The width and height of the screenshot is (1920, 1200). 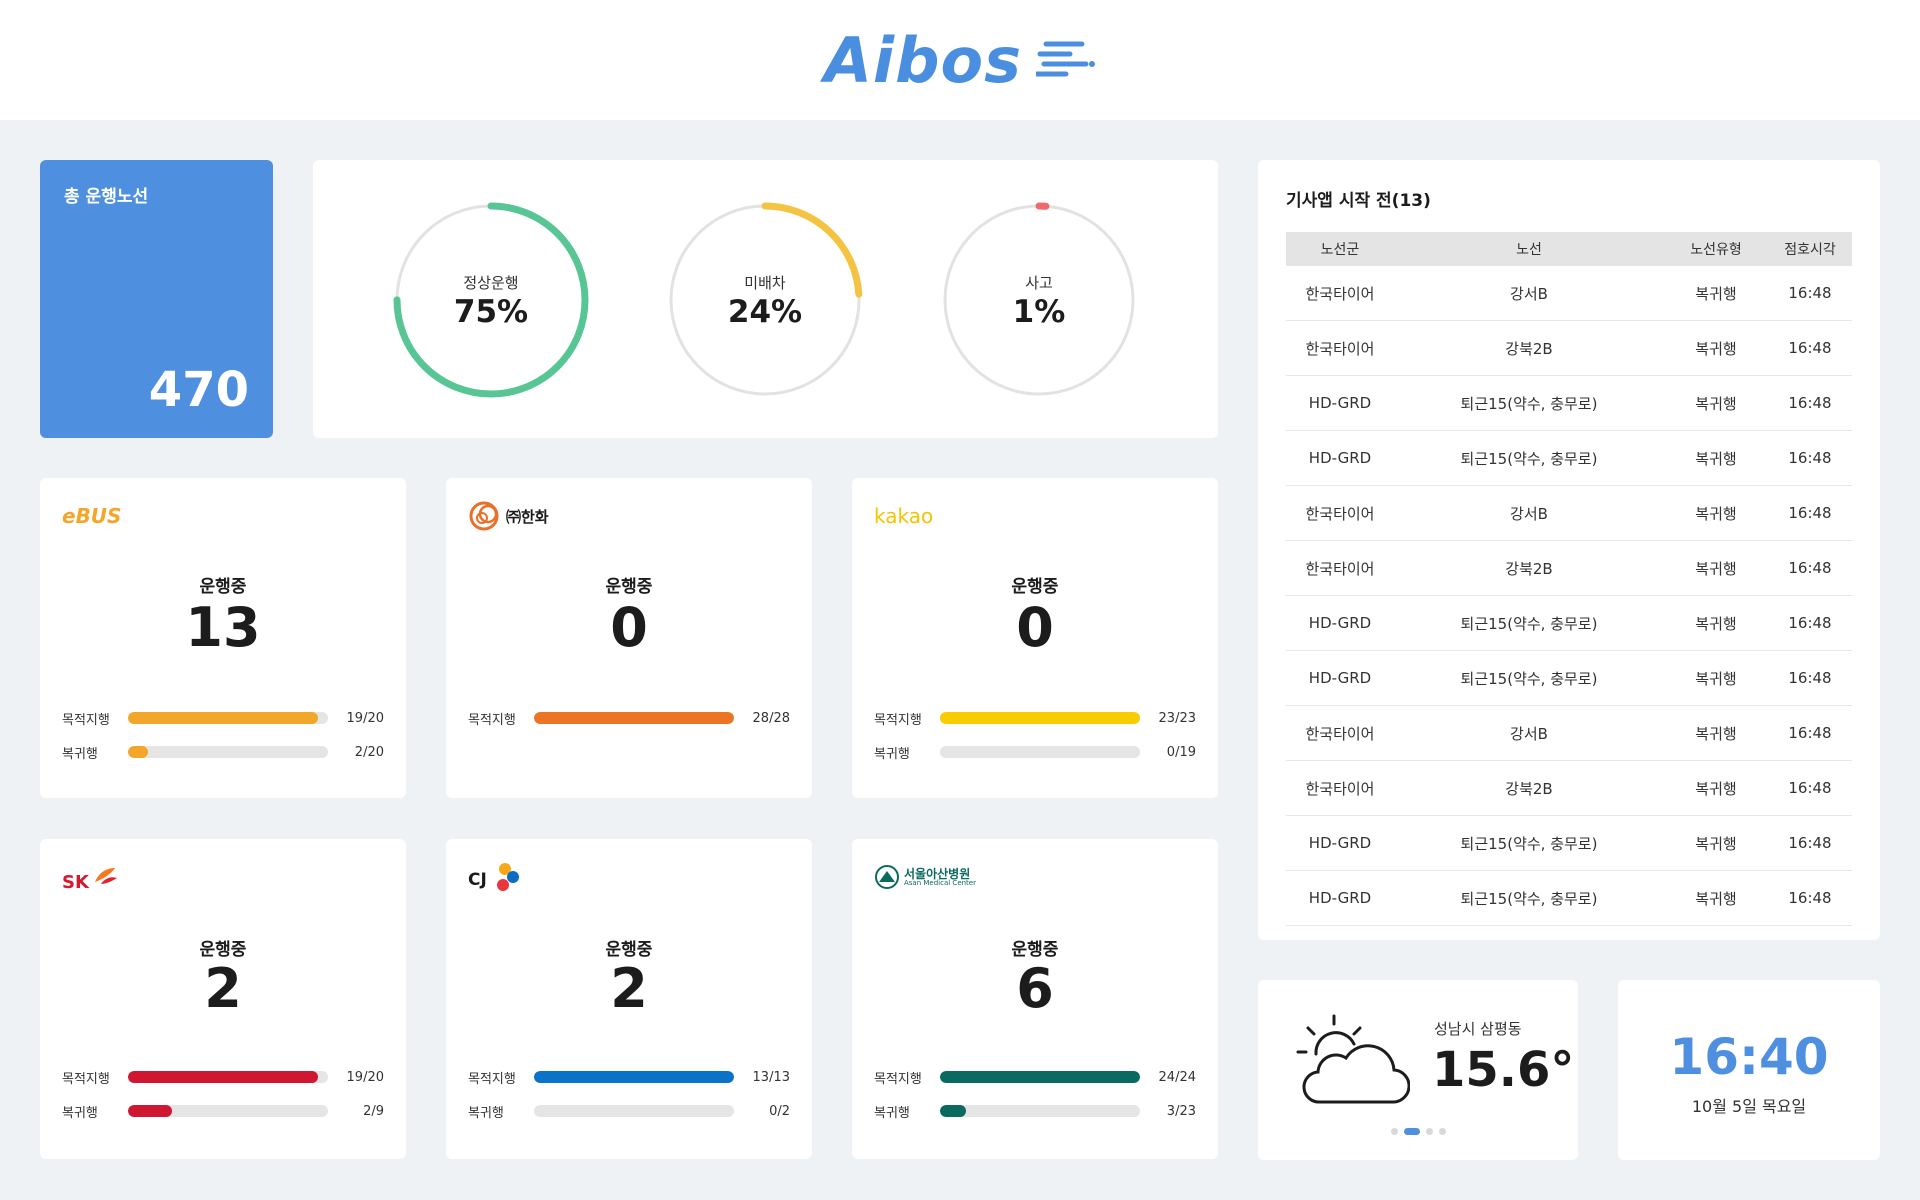 What do you see at coordinates (91, 516) in the screenshot?
I see `ebus-logo: eBUS` at bounding box center [91, 516].